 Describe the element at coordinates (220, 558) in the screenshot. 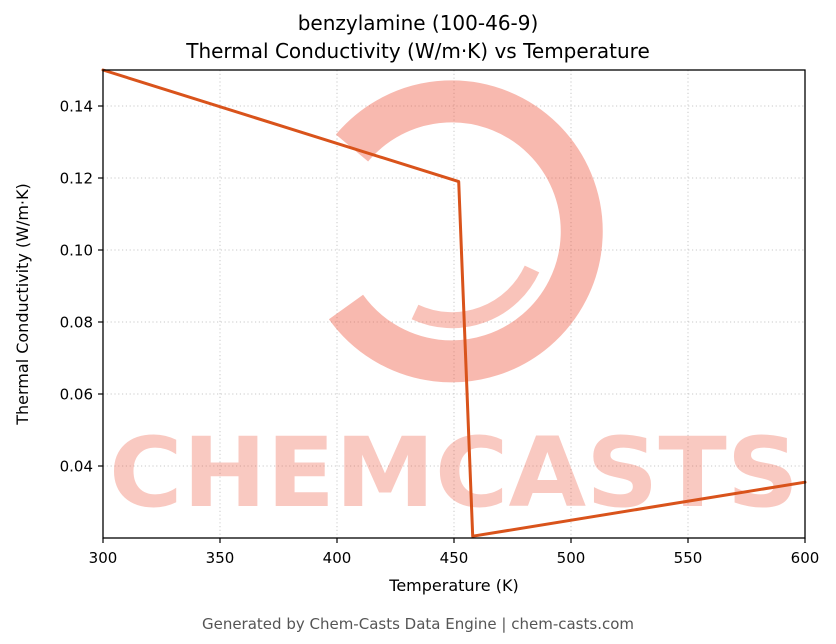

I see `x-tick-label: 350` at that location.